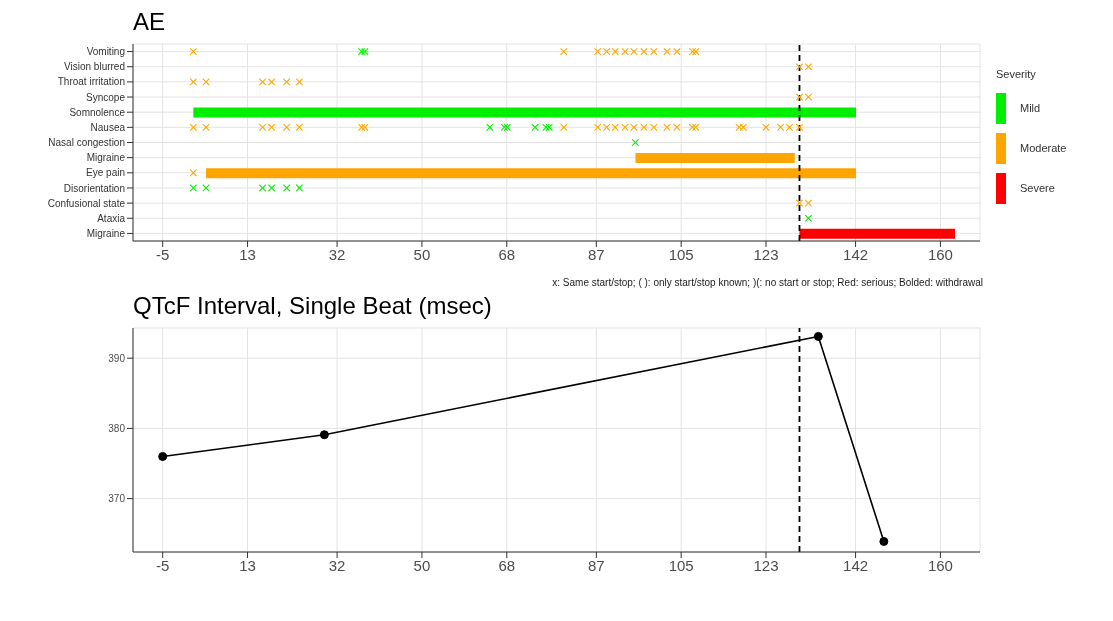  I want to click on text: Moderate, so click(1043, 148).